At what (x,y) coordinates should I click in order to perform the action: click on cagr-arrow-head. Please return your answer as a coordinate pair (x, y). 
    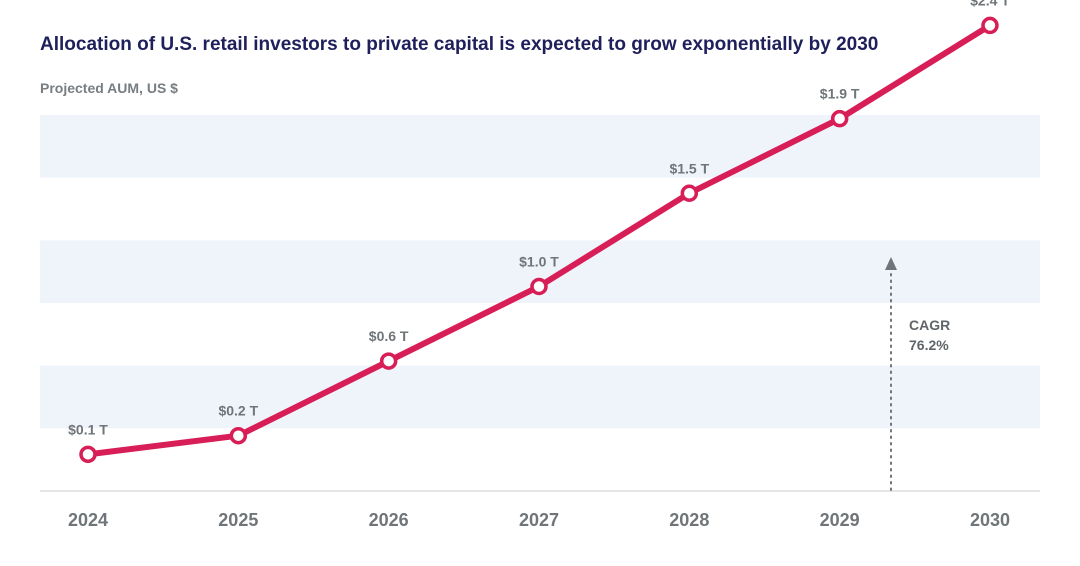
    Looking at the image, I should click on (891, 263).